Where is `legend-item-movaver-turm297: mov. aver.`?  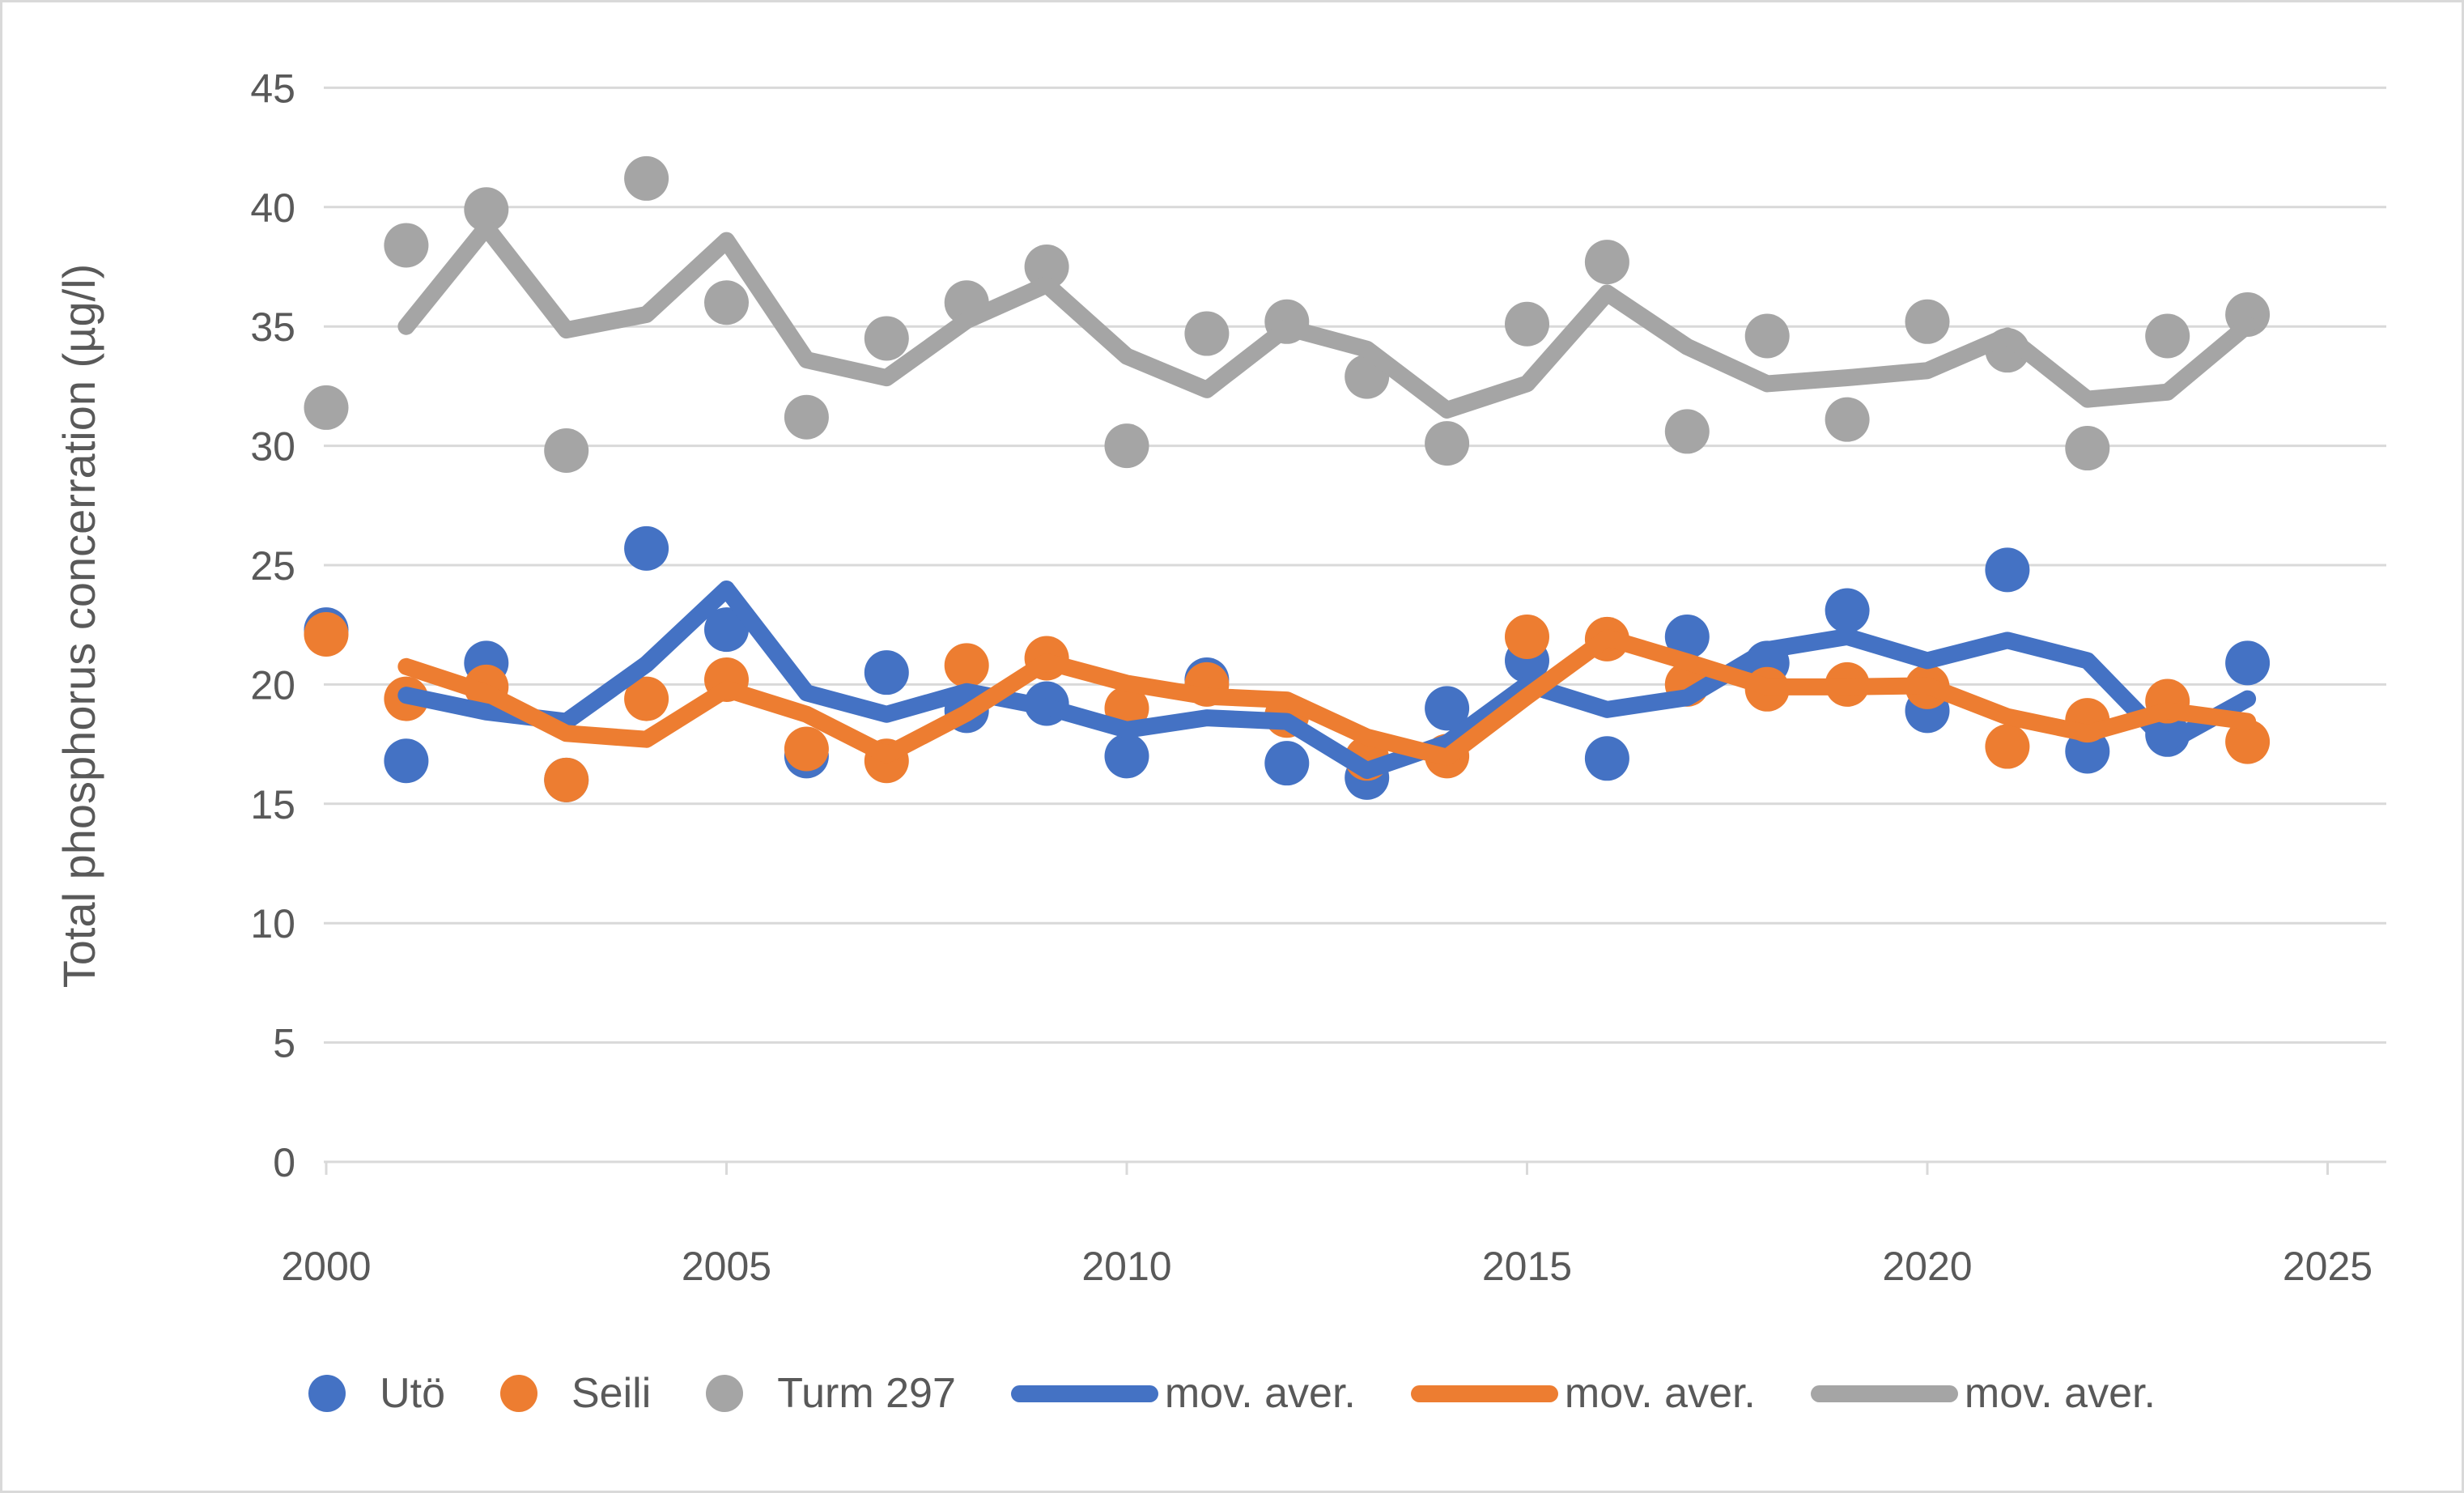
legend-item-movaver-turm297: mov. aver. is located at coordinates (1983, 1394).